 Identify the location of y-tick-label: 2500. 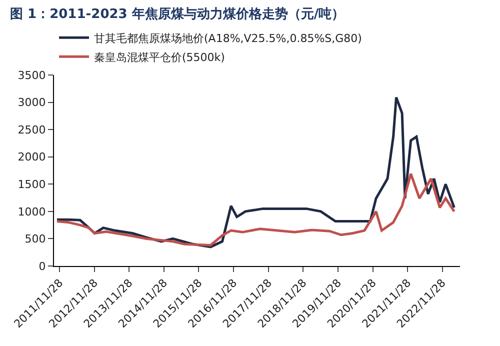
(32, 129).